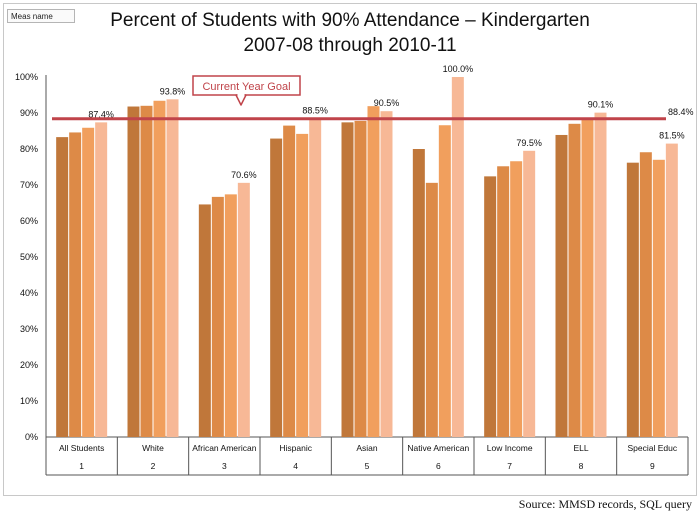 The height and width of the screenshot is (515, 700). Describe the element at coordinates (295, 466) in the screenshot. I see `category-number: 4` at that location.